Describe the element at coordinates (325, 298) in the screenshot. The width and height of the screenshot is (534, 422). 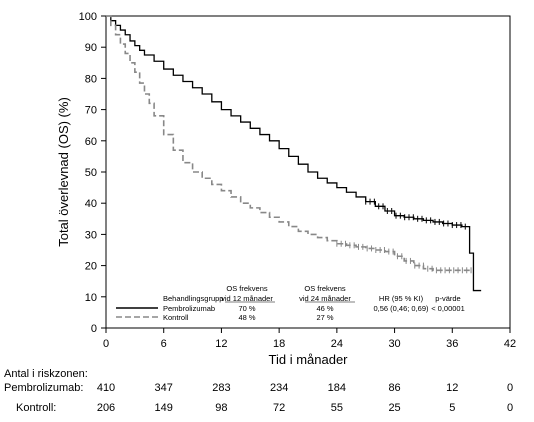
I see `legend-header-line2: vid 24 månader` at that location.